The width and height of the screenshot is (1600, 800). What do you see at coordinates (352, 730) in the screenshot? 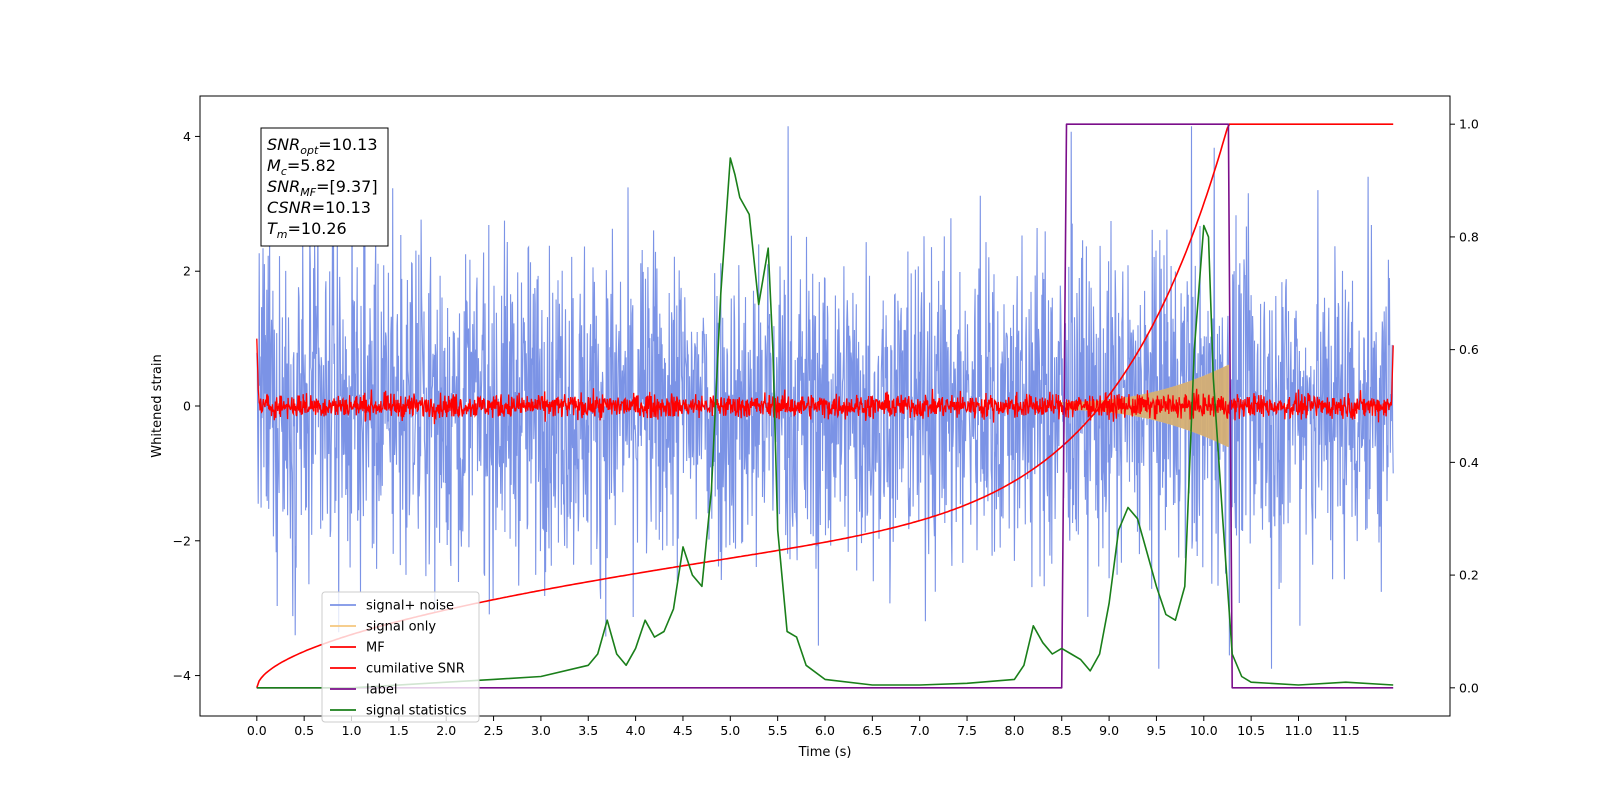
I see `x-tick-label: 1.0` at bounding box center [352, 730].